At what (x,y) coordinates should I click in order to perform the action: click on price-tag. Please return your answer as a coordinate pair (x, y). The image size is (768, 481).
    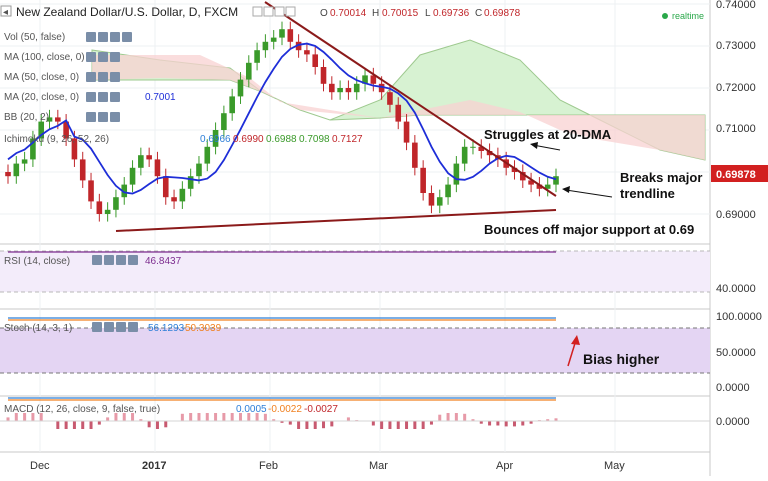
    Looking at the image, I should click on (739, 173).